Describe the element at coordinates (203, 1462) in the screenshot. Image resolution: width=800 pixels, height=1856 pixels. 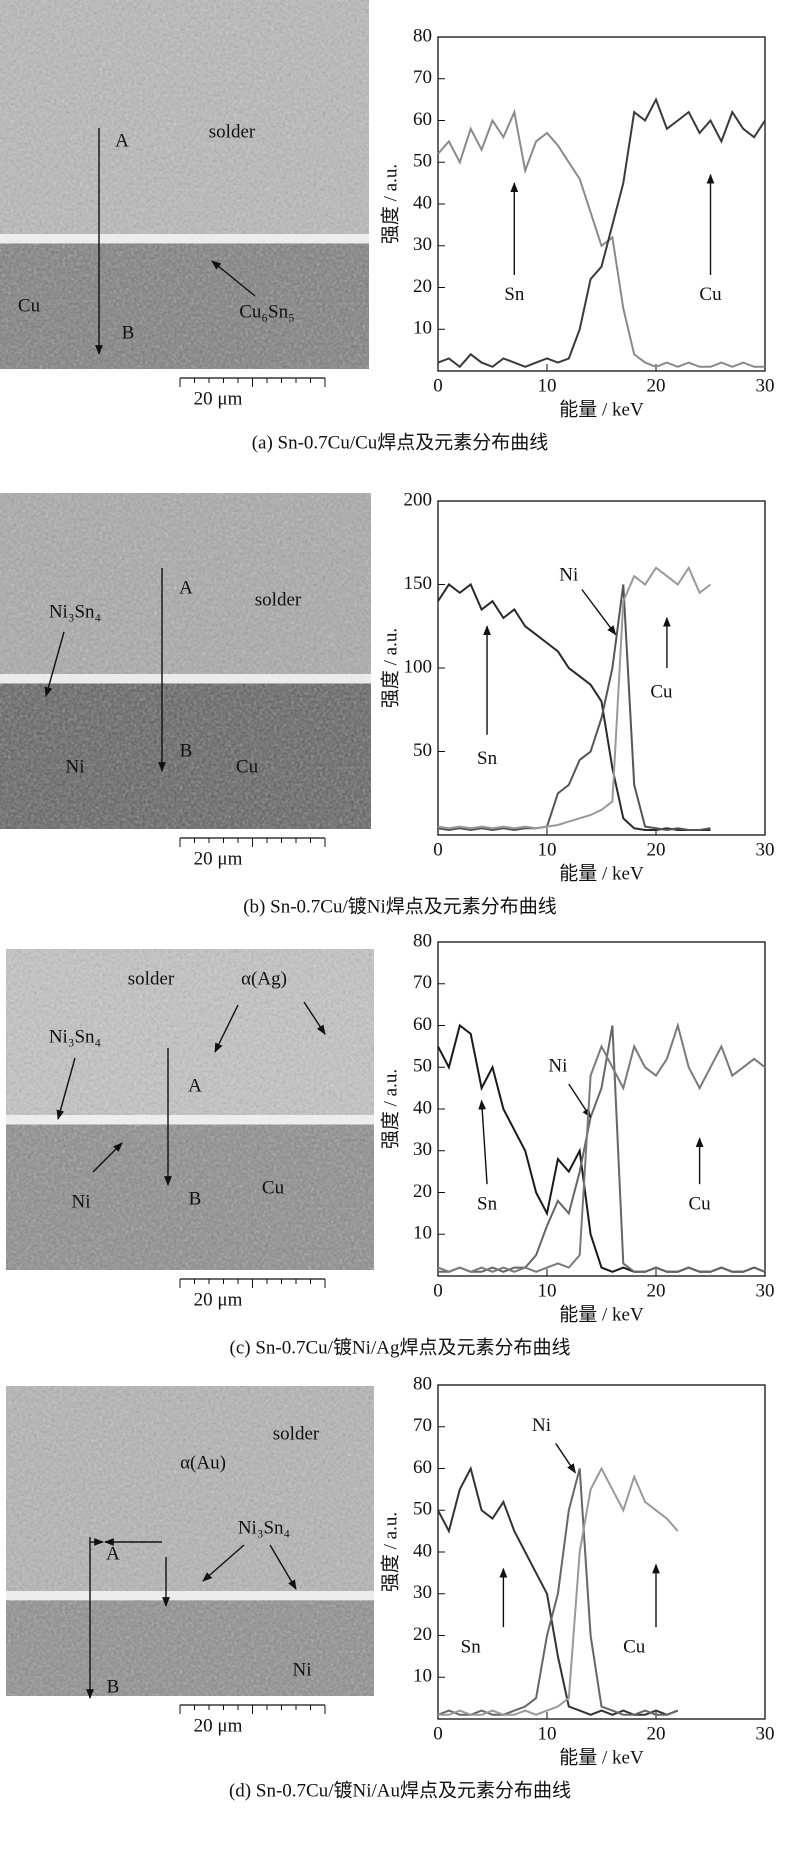
I see `micrograph-label: α(Au)` at that location.